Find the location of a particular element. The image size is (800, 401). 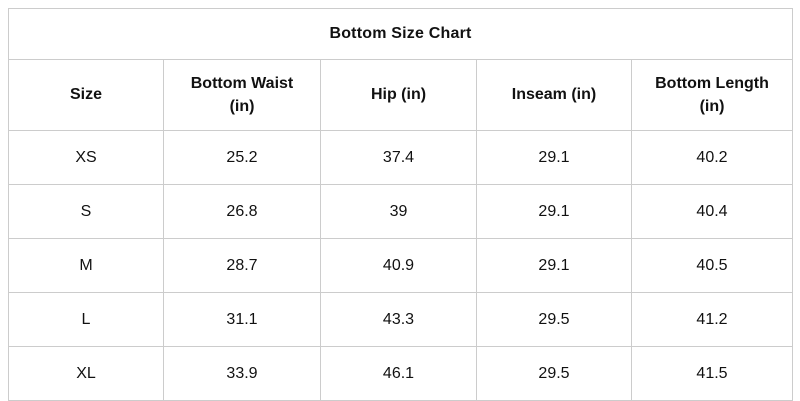

data-cell: 31.1 is located at coordinates (242, 319).